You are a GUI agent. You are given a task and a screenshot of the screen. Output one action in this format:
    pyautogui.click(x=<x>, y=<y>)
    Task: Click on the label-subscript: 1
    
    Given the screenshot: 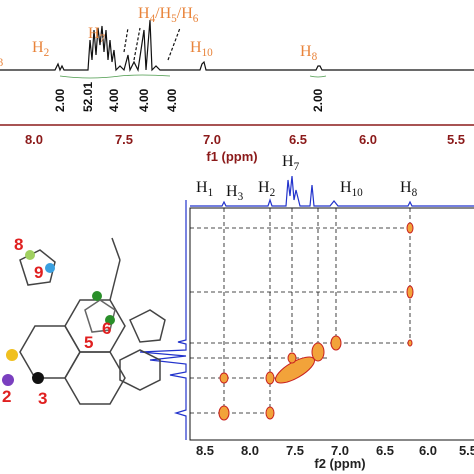 What is the action you would take?
    pyautogui.click(x=211, y=193)
    